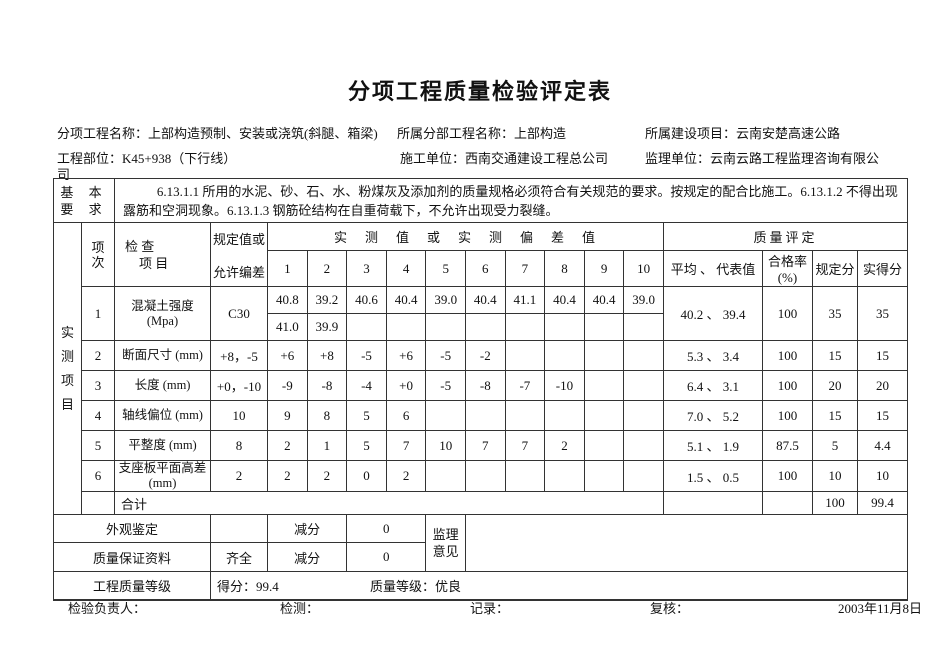 Image resolution: width=950 pixels, height=672 pixels. What do you see at coordinates (90, 158) in the screenshot?
I see `field-label: 工程部位：` at bounding box center [90, 158].